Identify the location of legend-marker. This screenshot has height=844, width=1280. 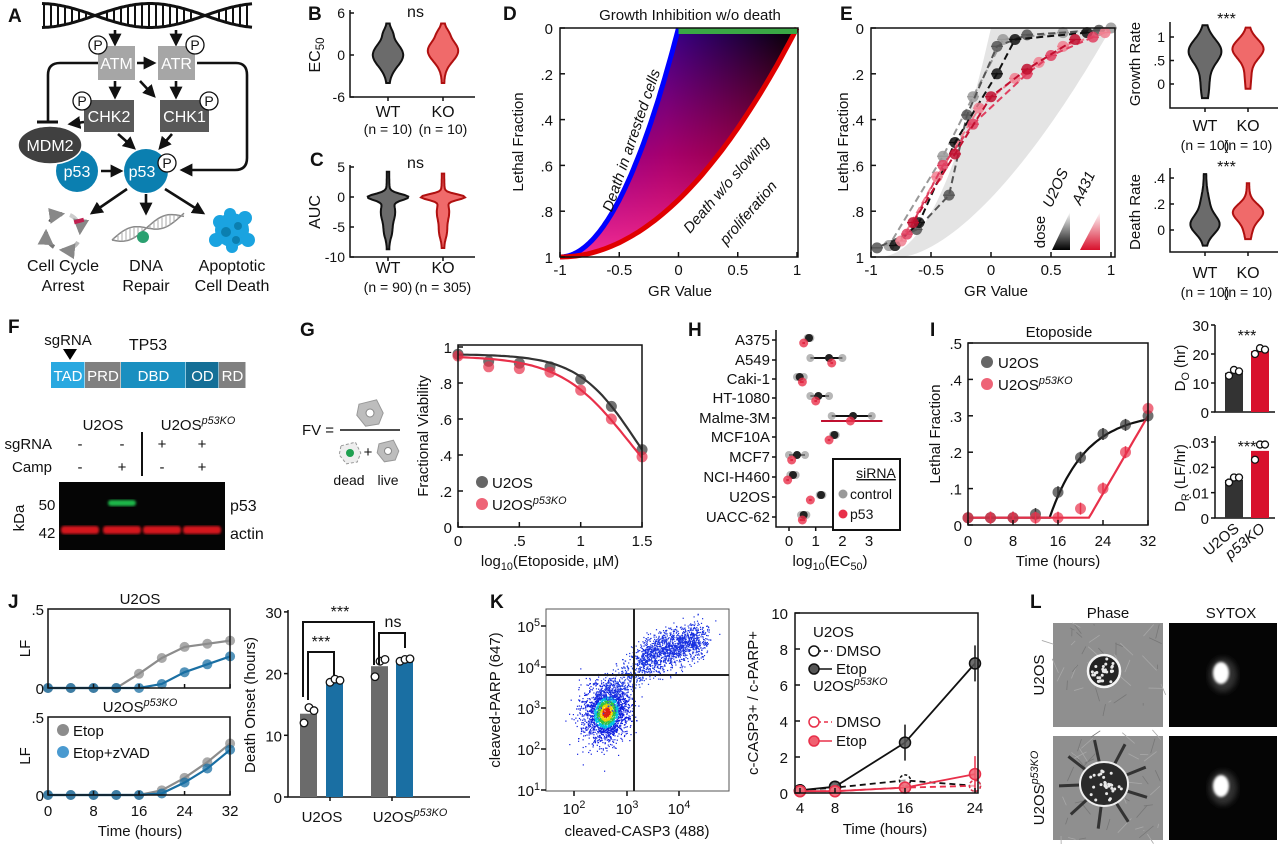
(814, 722).